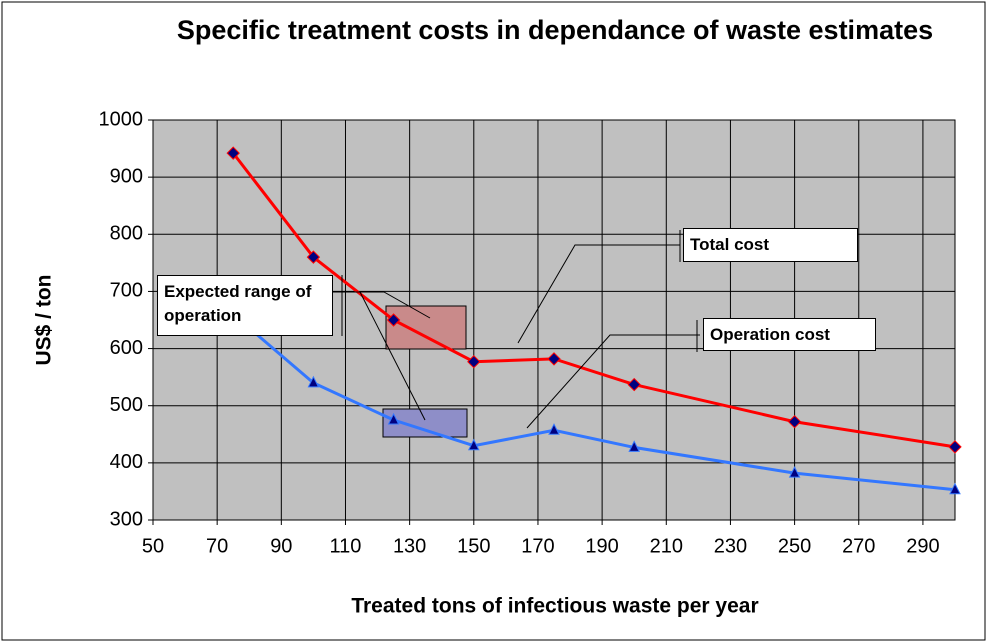 Image resolution: width=989 pixels, height=644 pixels. Describe the element at coordinates (126, 405) in the screenshot. I see `y-tick-label: 500` at that location.